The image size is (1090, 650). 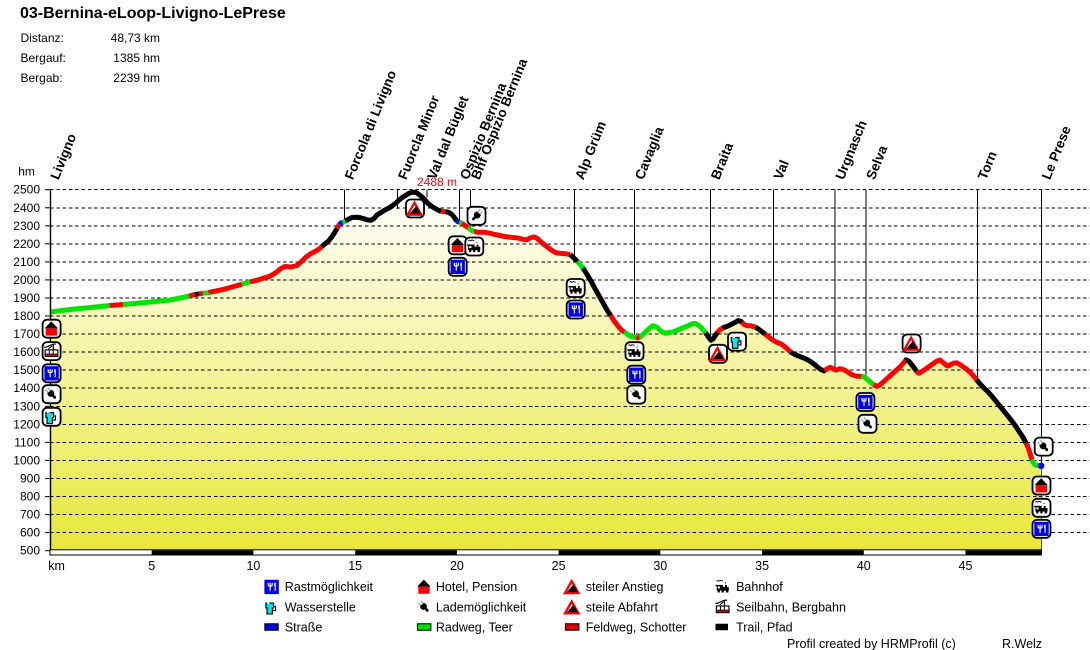 What do you see at coordinates (474, 627) in the screenshot?
I see `svg-text: Radweg, Teer` at bounding box center [474, 627].